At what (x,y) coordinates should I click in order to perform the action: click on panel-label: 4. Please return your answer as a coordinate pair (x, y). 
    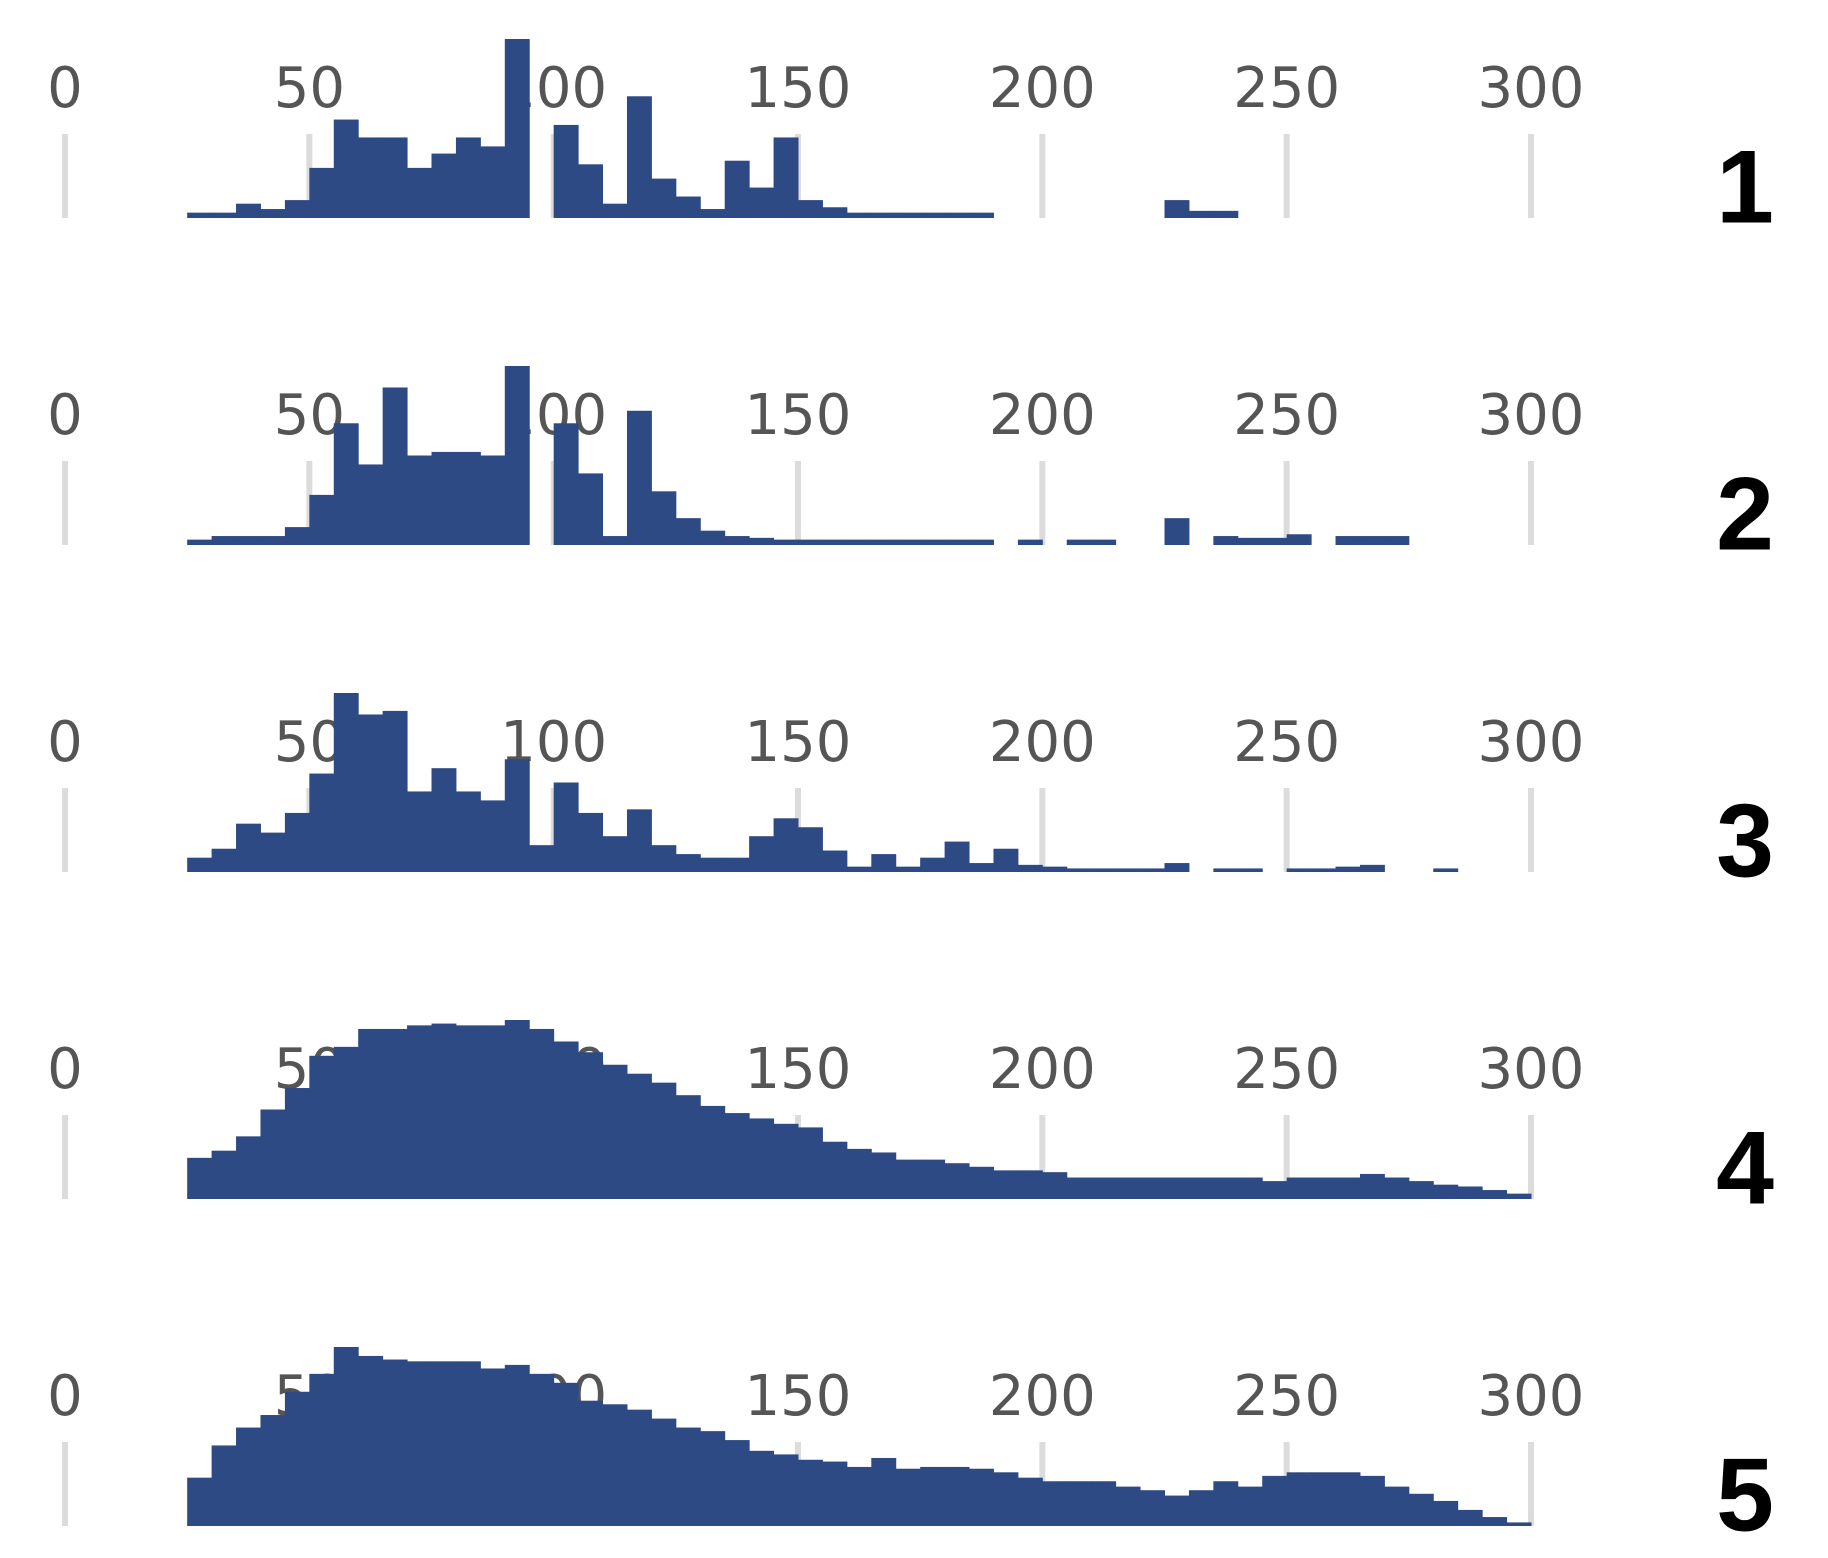
    Looking at the image, I should click on (1745, 1168).